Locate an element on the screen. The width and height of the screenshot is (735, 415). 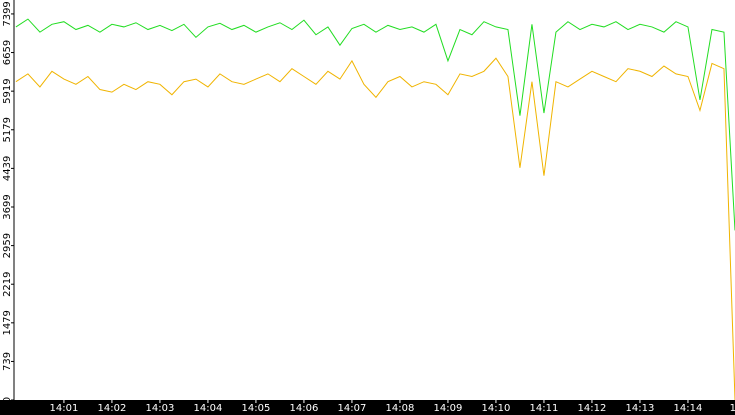
x-tick-label: 14:10 is located at coordinates (496, 408).